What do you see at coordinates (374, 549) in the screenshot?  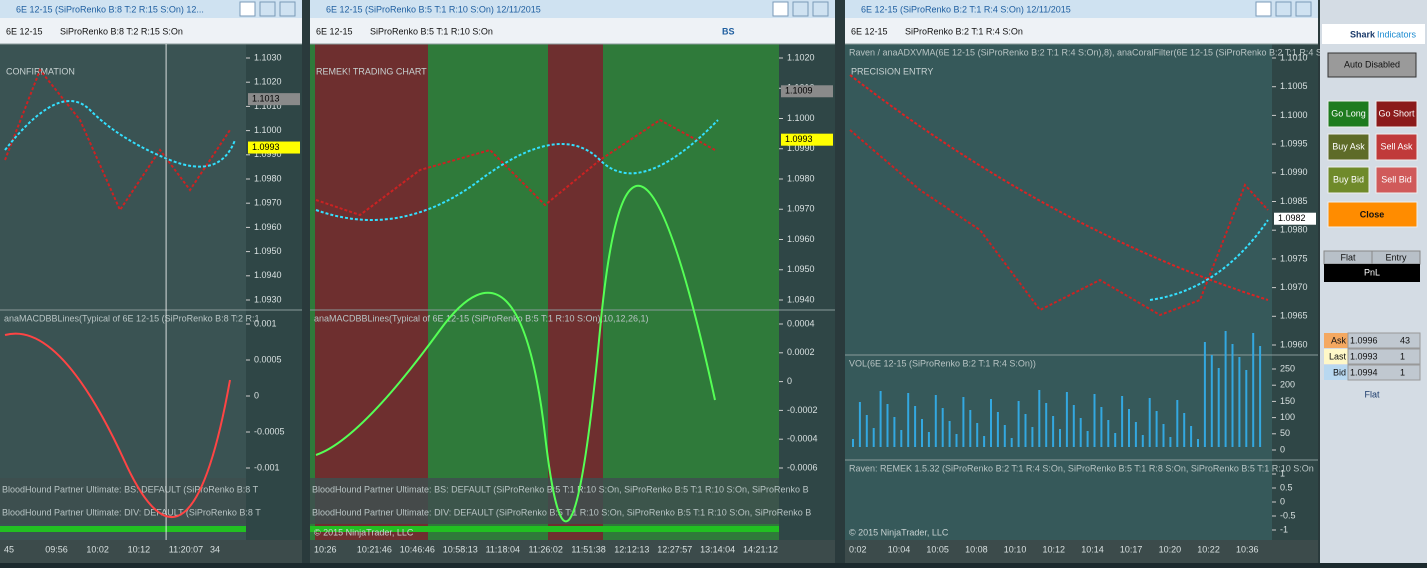 I see `time-label: 10:21:46` at bounding box center [374, 549].